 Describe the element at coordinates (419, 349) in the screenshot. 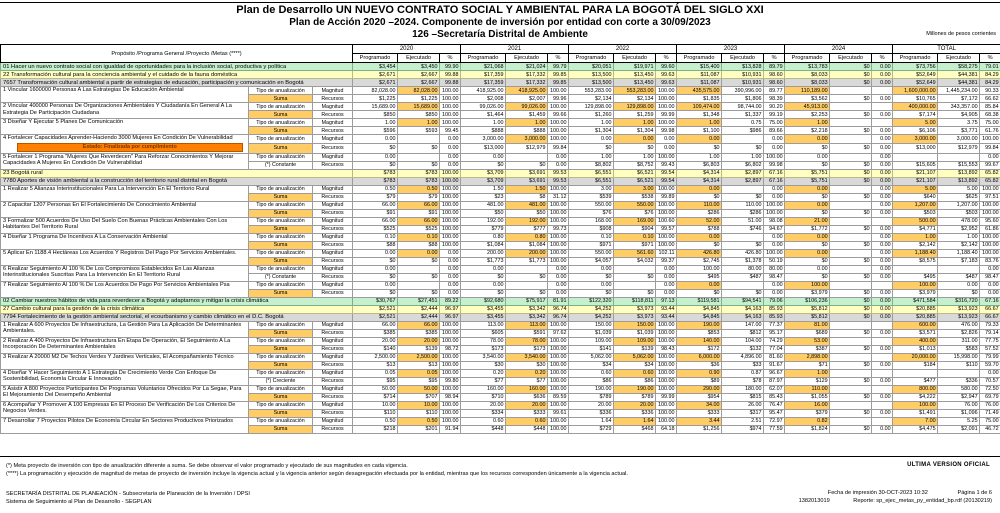

I see `cell: $139` at that location.